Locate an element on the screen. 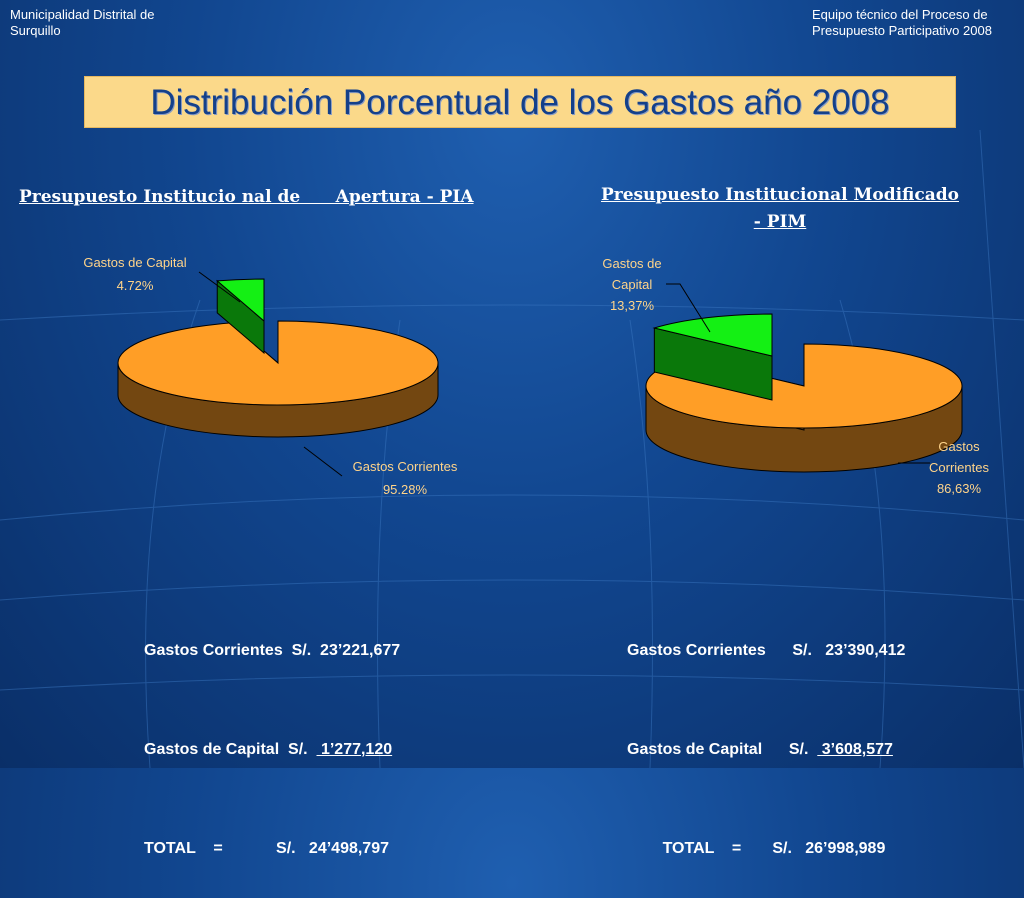  pim-corrientes-label: Gastos Corrientes 86,63% is located at coordinates (959, 467).